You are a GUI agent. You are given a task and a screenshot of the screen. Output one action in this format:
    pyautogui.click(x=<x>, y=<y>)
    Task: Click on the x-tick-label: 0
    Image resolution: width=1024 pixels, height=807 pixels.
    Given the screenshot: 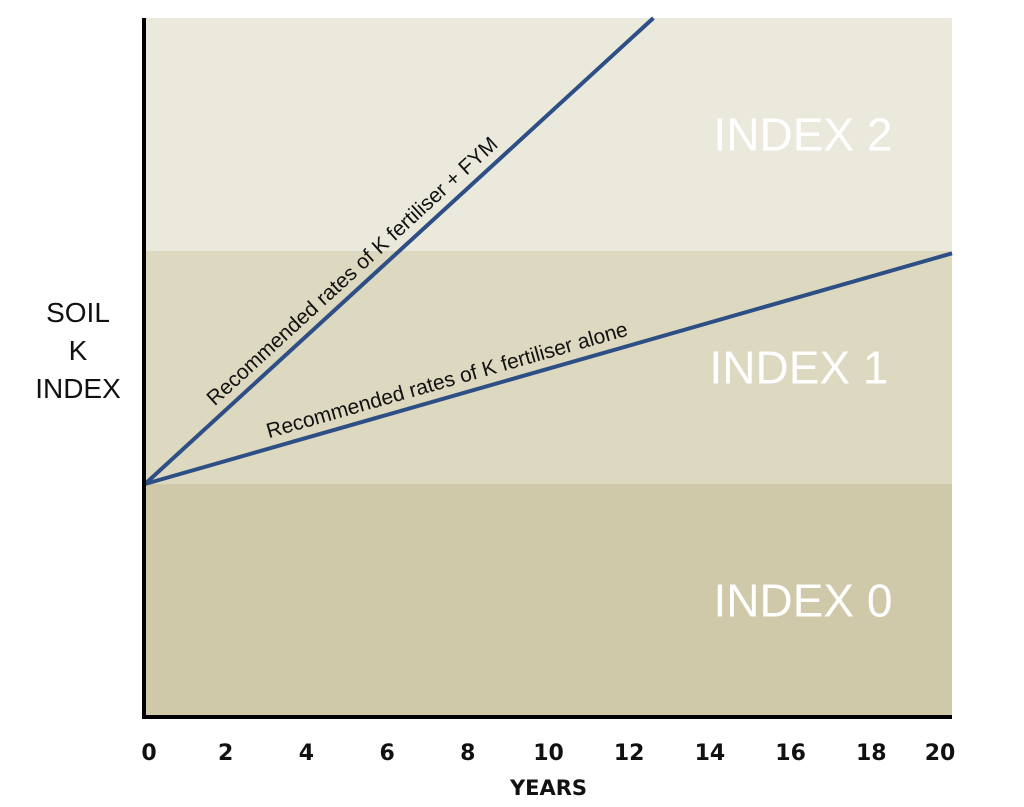 What is the action you would take?
    pyautogui.click(x=148, y=753)
    